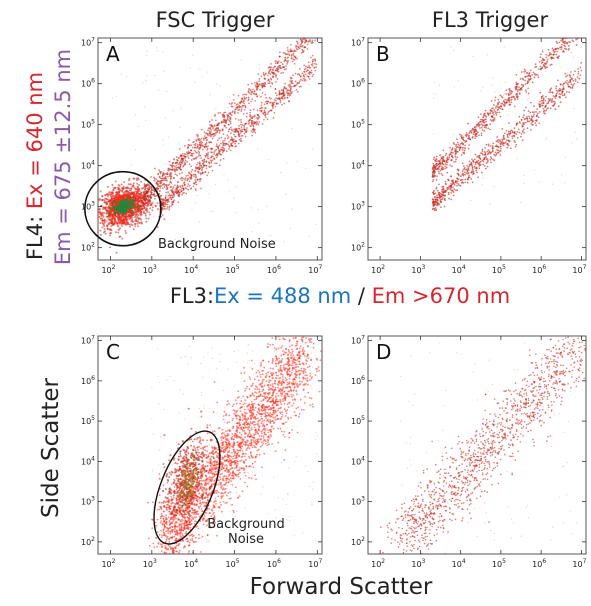 The height and width of the screenshot is (606, 591). Describe the element at coordinates (231, 270) in the screenshot. I see `x-tick-base: 10` at that location.